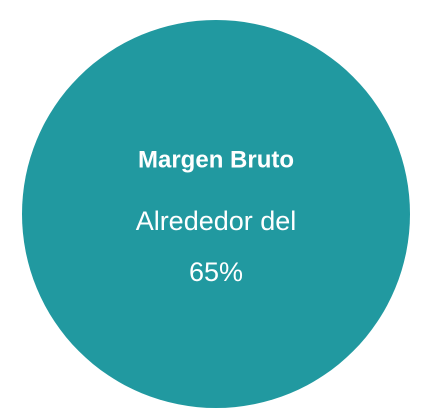  I want to click on text-line: Alrededor del, so click(216, 221).